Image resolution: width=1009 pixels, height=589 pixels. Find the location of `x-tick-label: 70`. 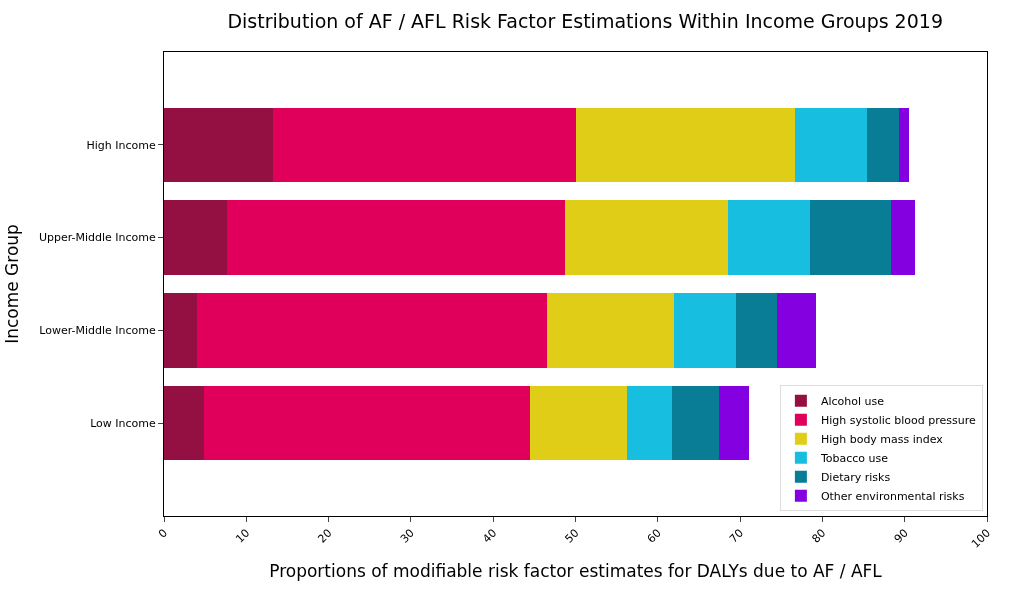

x-tick-label: 70 is located at coordinates (737, 536).